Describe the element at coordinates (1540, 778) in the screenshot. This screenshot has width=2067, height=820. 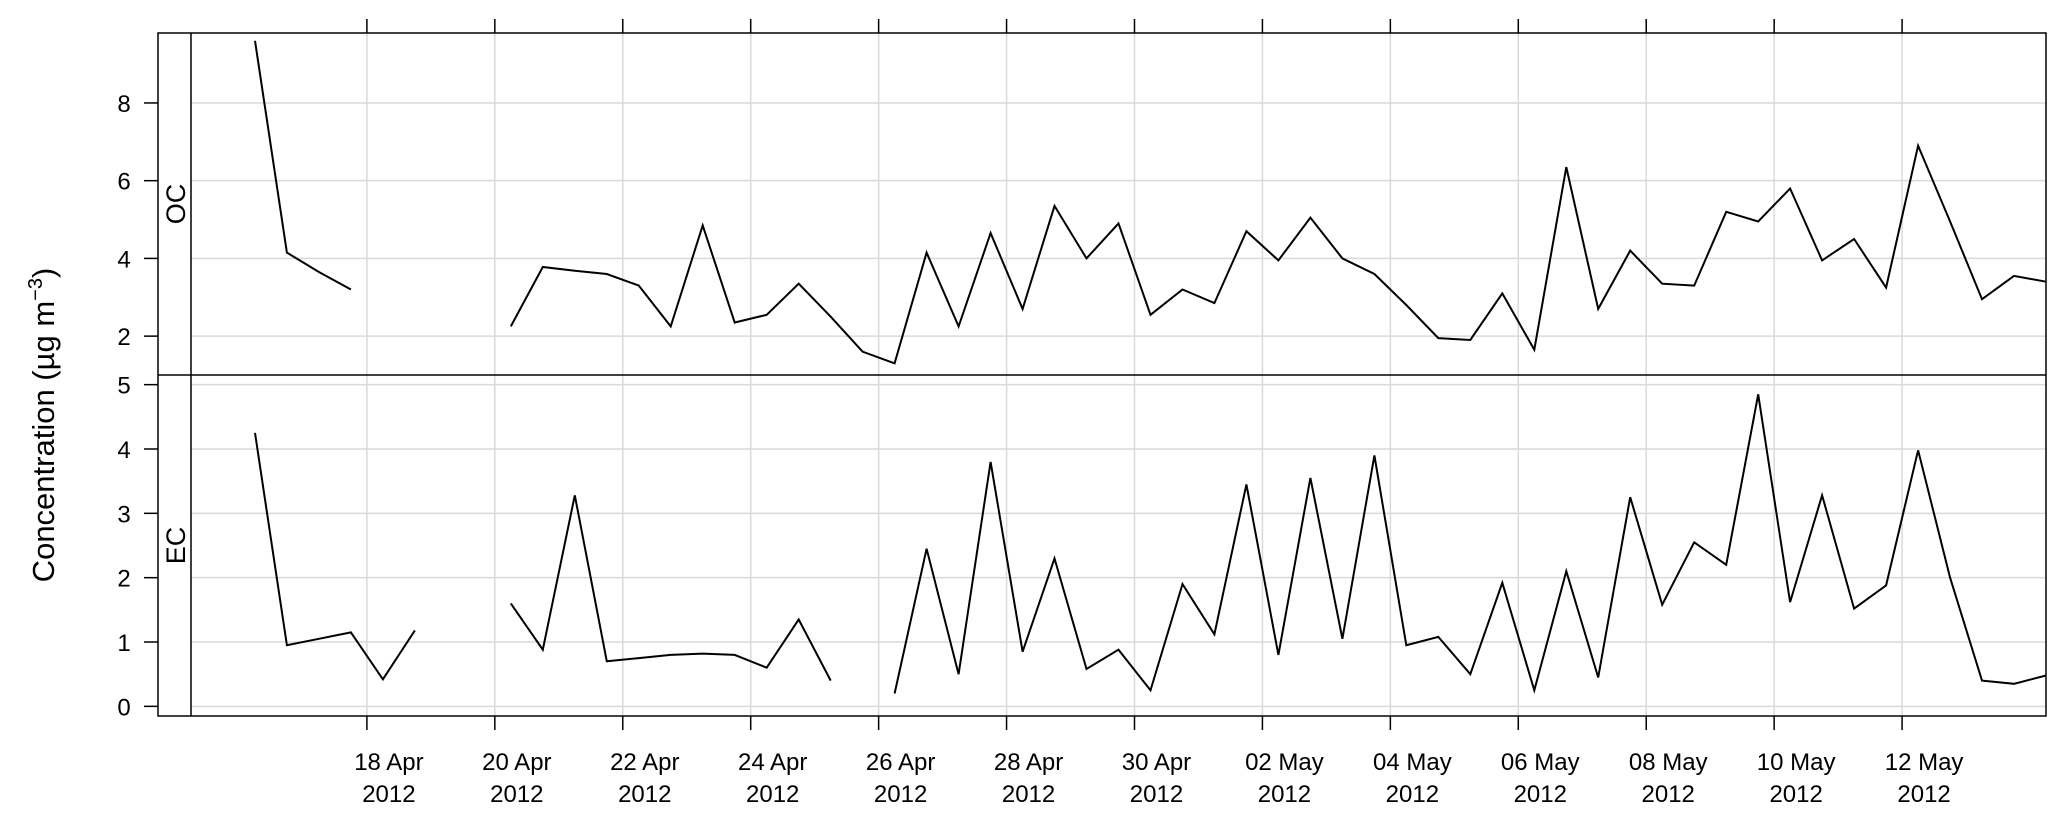
I see `x-tick-label: 06 May 2012` at that location.